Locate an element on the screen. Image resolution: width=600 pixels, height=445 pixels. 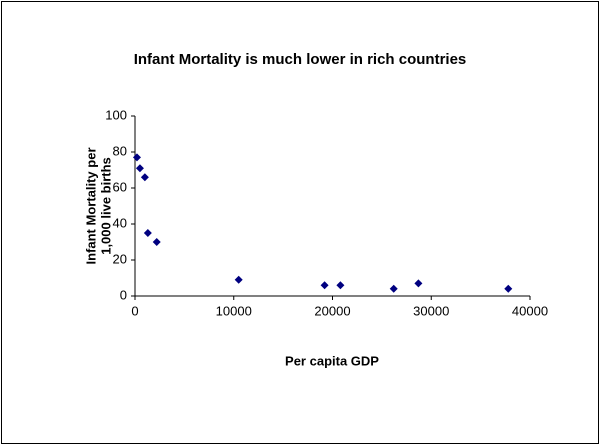
y-tick-label: 40 is located at coordinates (120, 222).